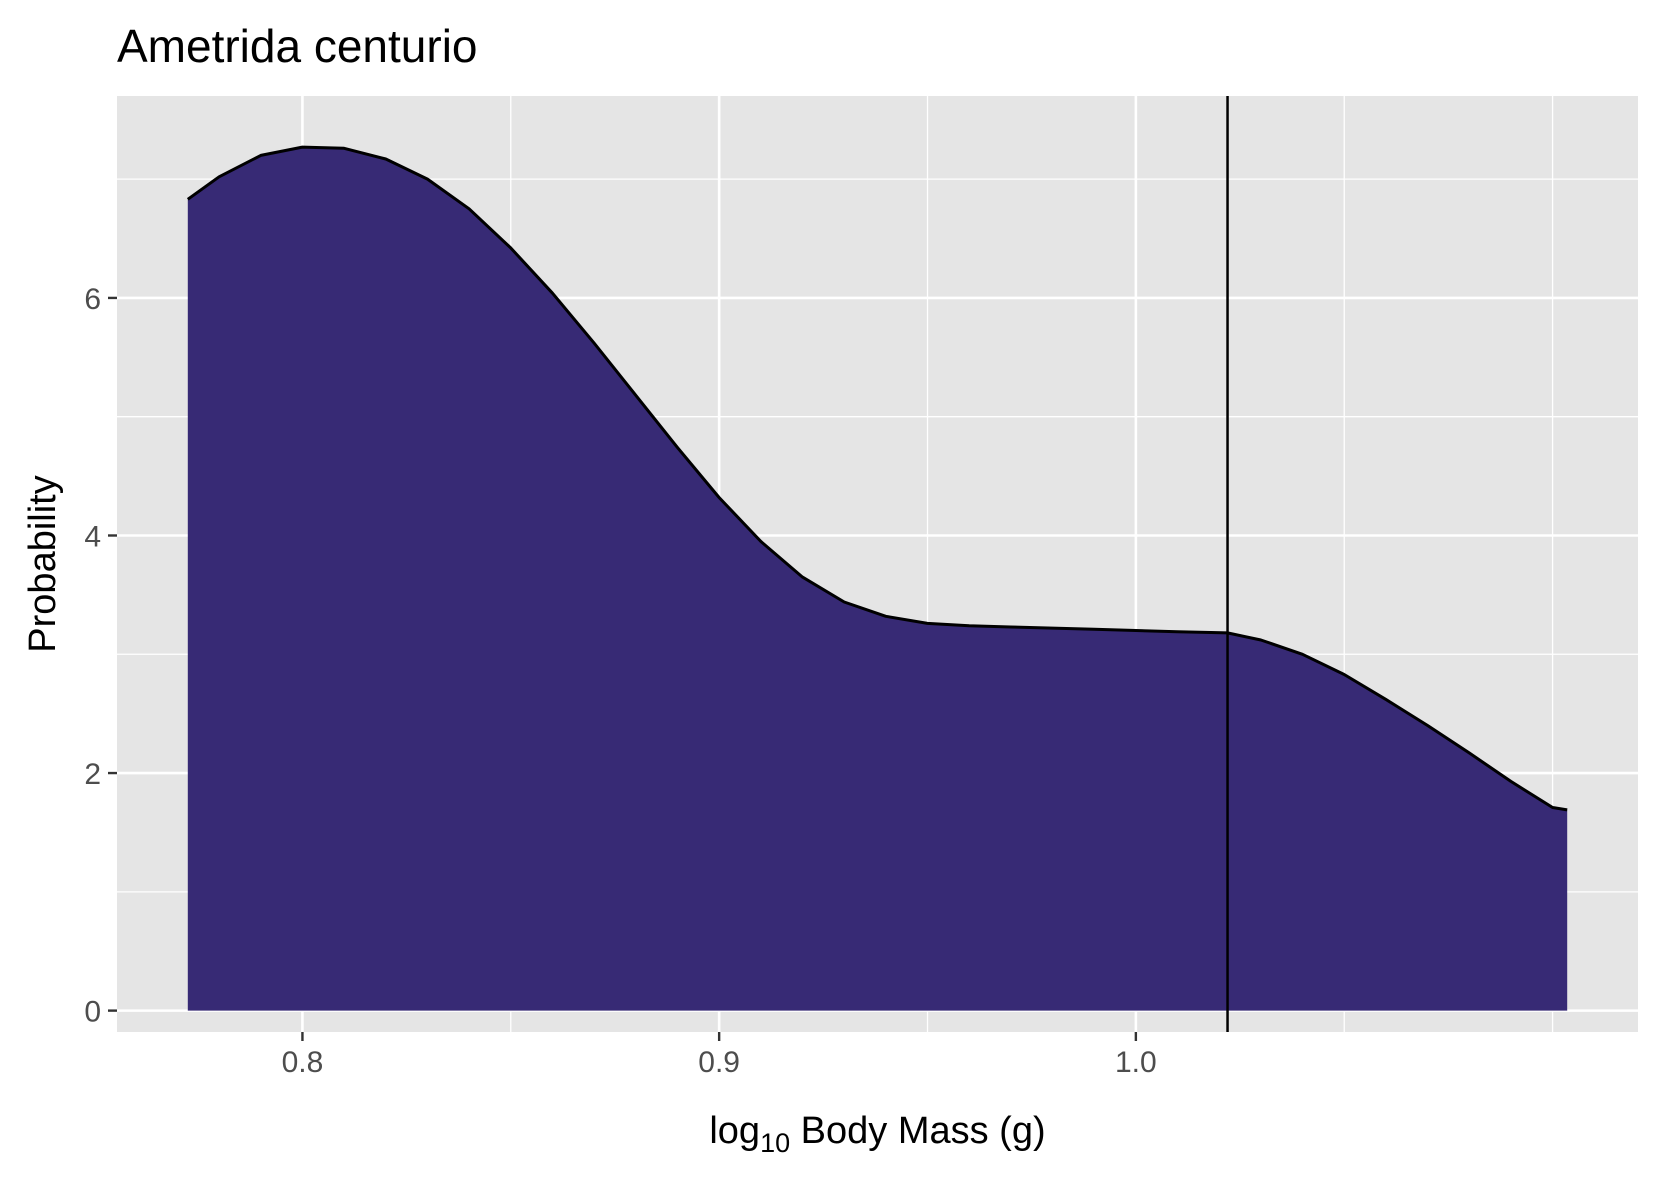 The height and width of the screenshot is (1181, 1653). What do you see at coordinates (719, 1062) in the screenshot?
I see `x-tick-label: 0.9` at bounding box center [719, 1062].